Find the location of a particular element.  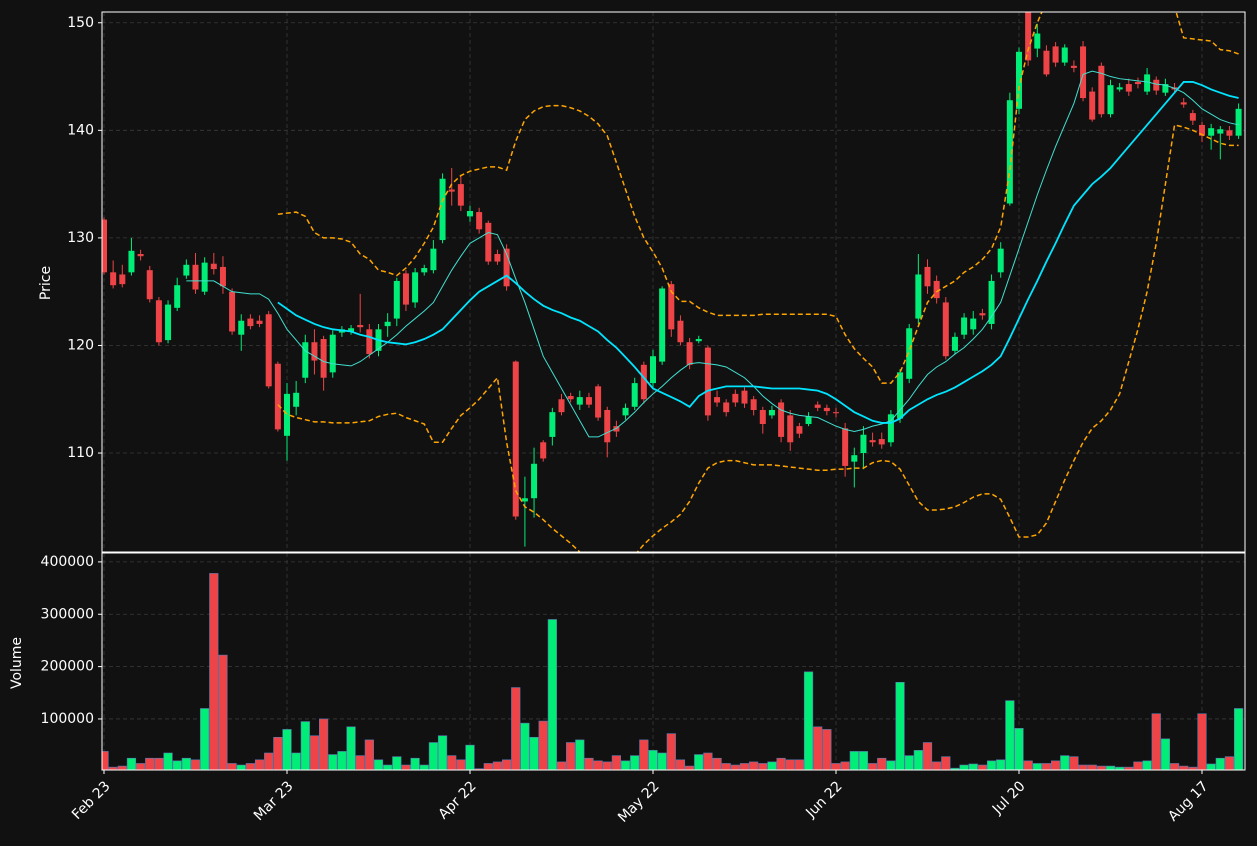

y-tick-label: 130 is located at coordinates (80, 238).